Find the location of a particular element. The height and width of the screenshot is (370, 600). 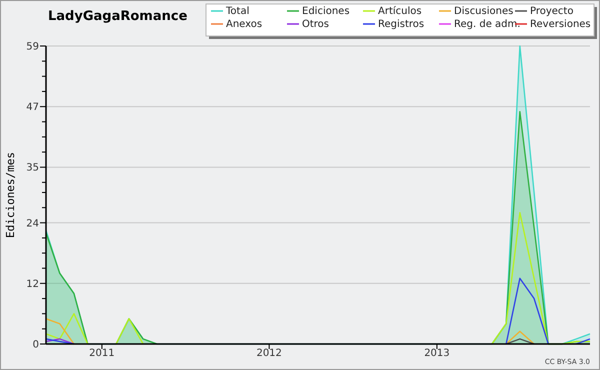

legend-label: Proyecto is located at coordinates (552, 11).